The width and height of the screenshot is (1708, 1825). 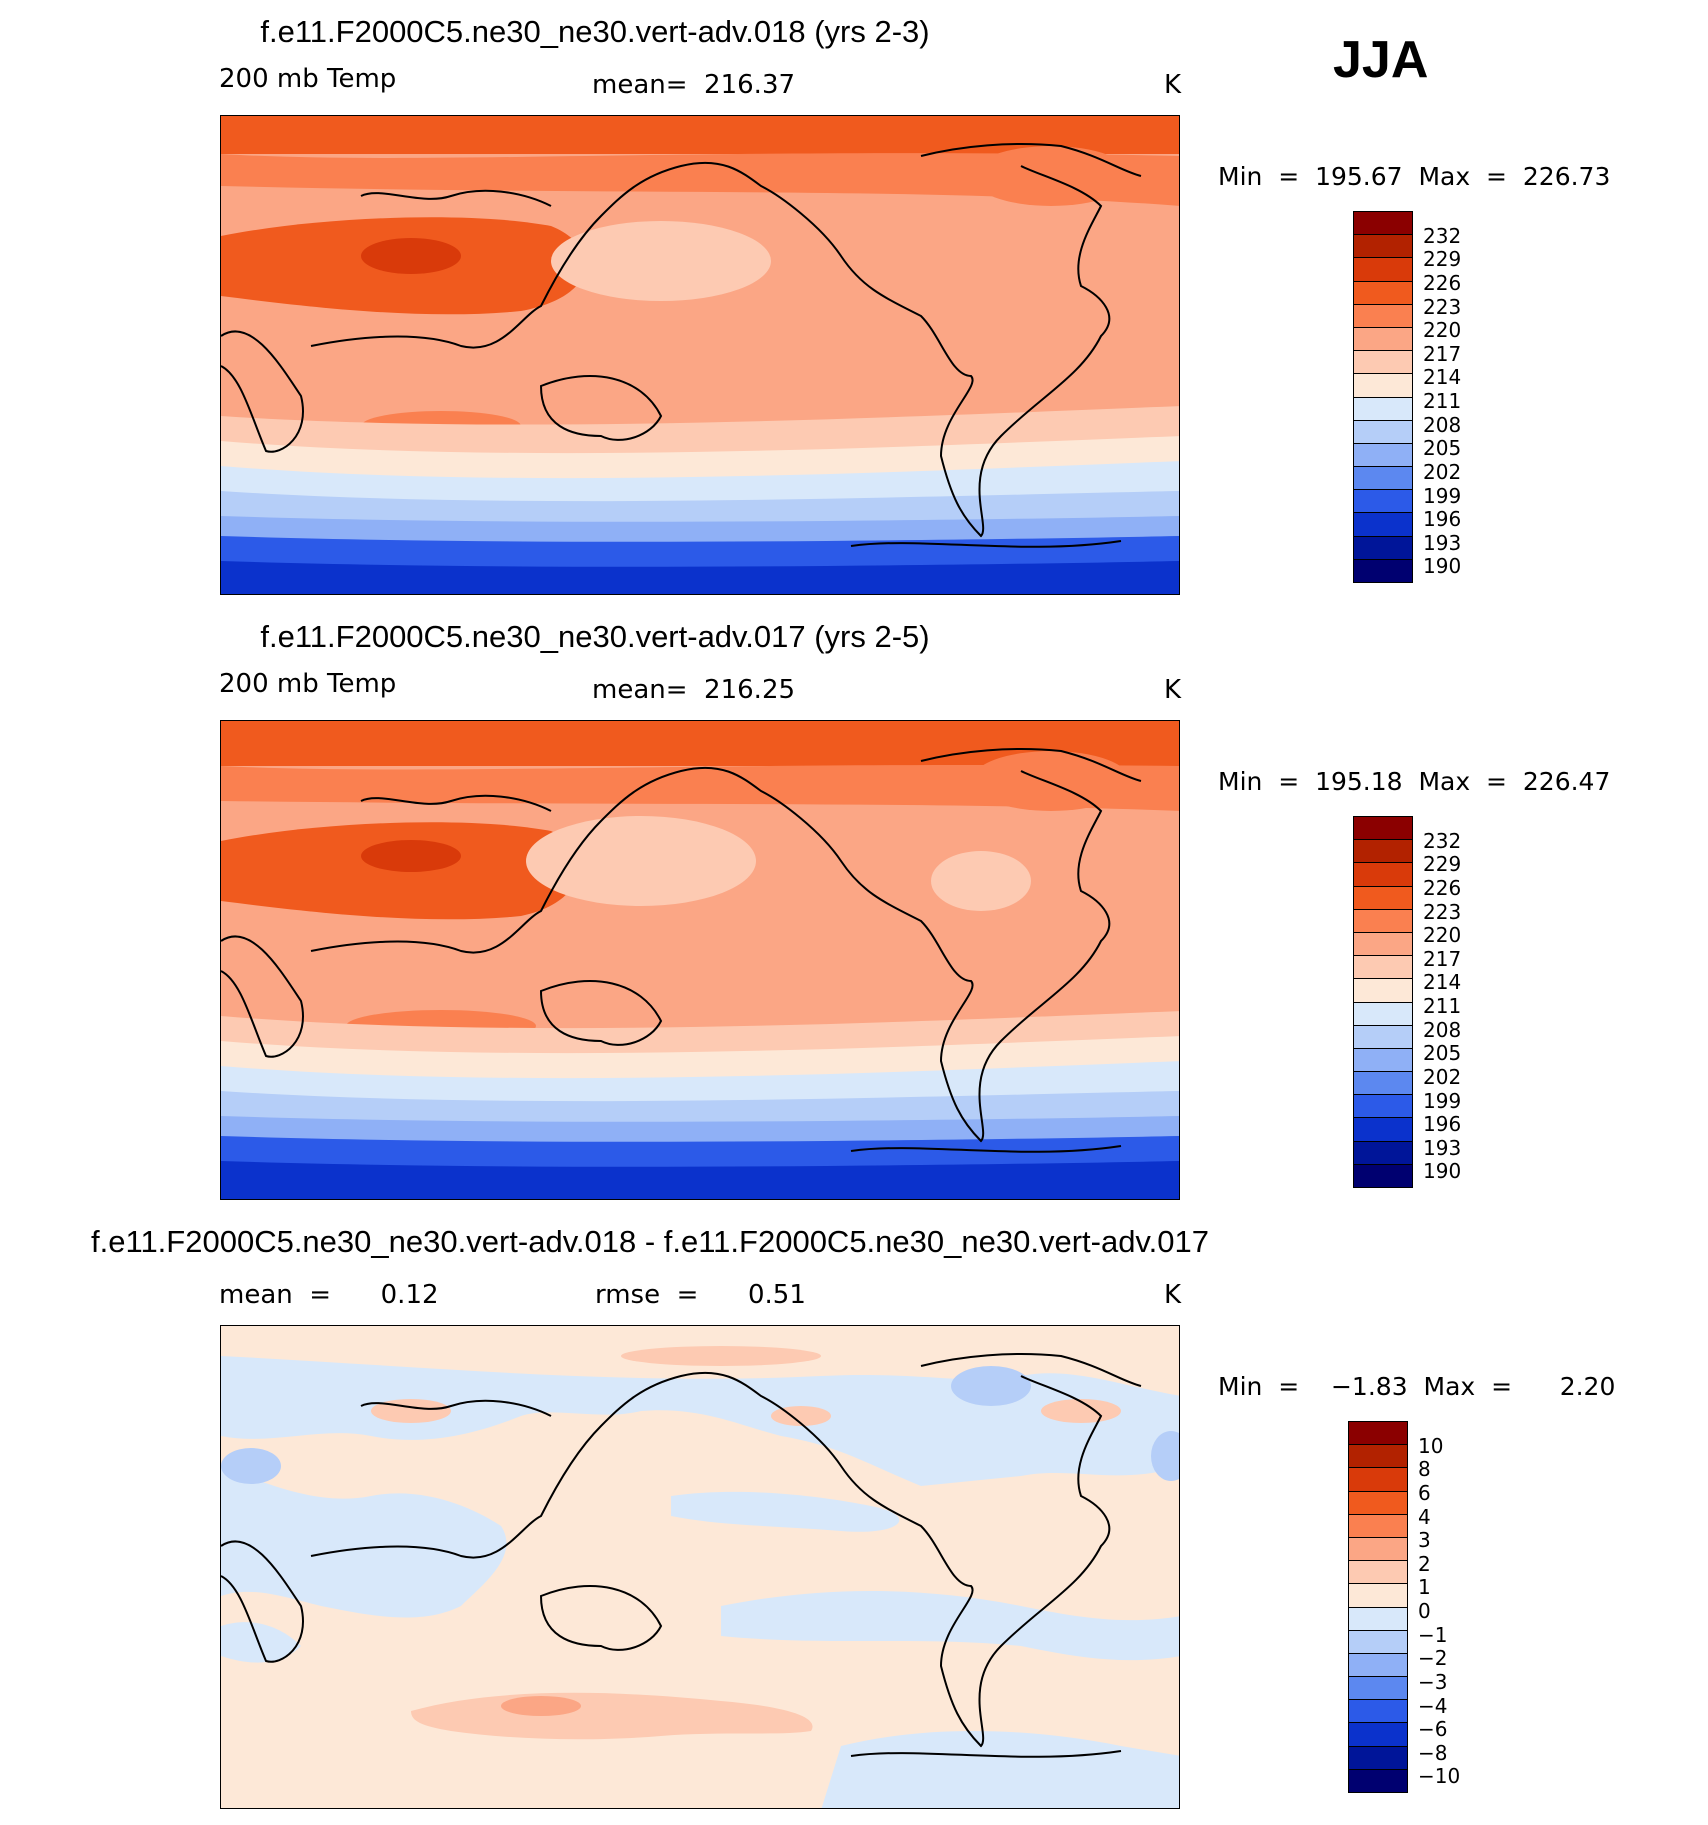 I want to click on diff-mean-label: mean = 0.12, so click(x=329, y=1295).